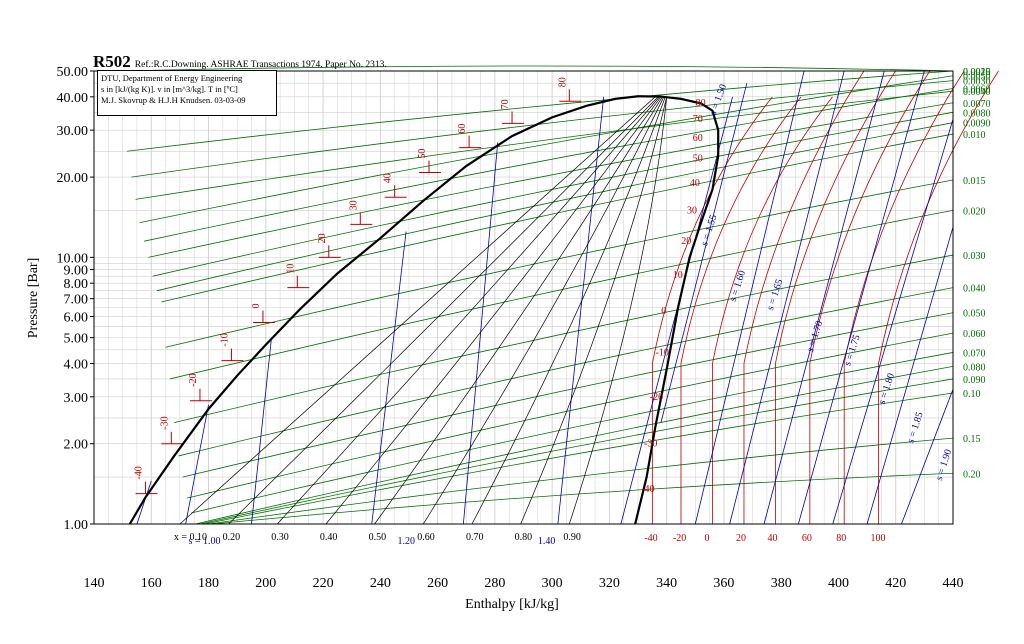 The width and height of the screenshot is (1024, 644). What do you see at coordinates (547, 541) in the screenshot?
I see `isentrope-label: 1.40` at bounding box center [547, 541].